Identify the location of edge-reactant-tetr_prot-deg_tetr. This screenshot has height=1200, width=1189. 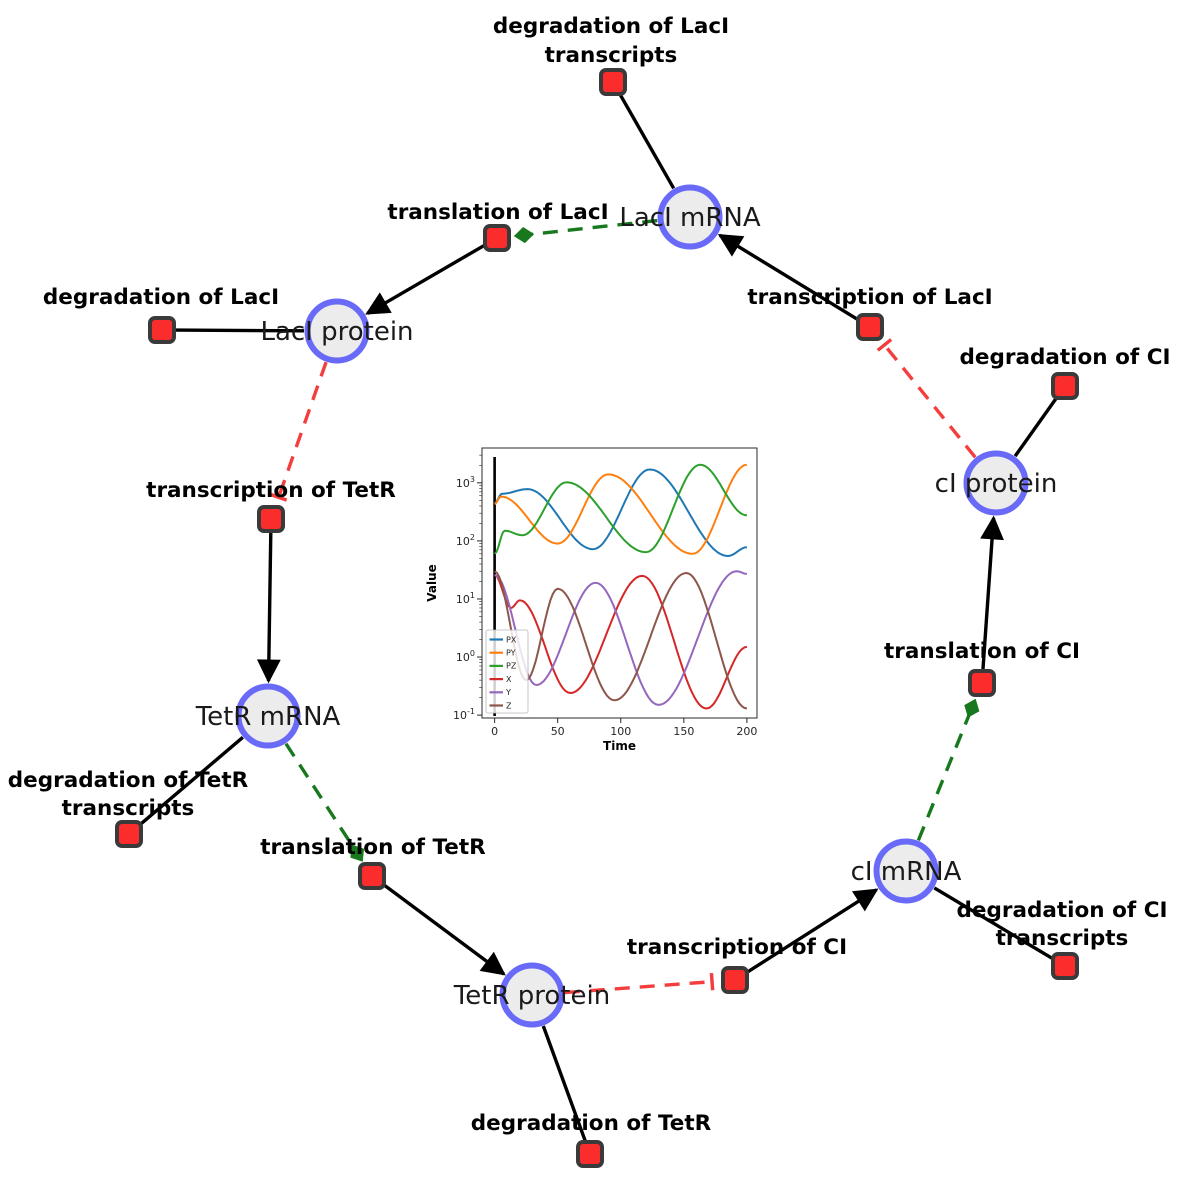
(564, 1083).